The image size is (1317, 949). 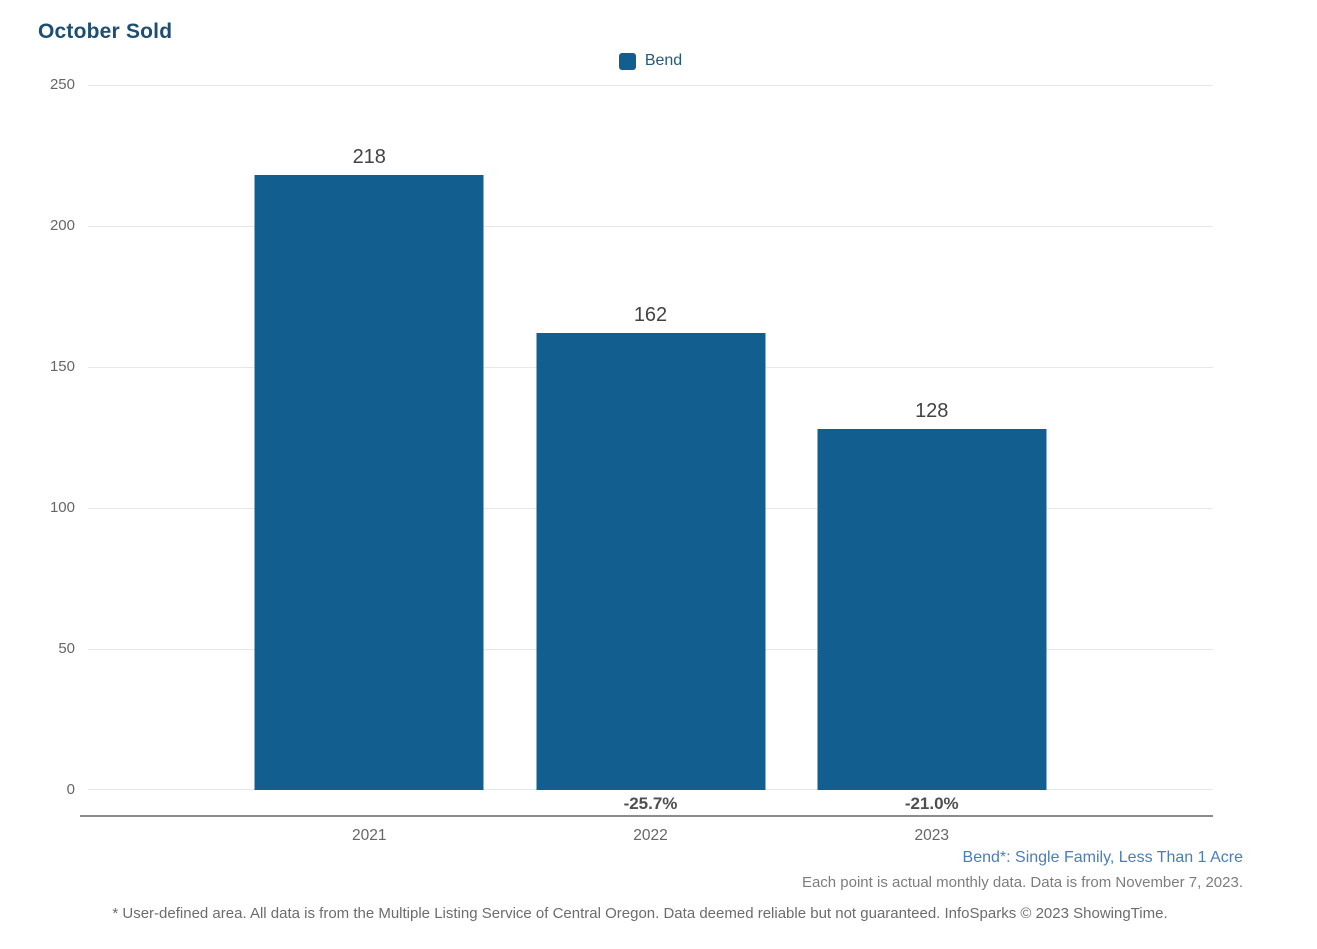 What do you see at coordinates (932, 411) in the screenshot?
I see `bar-value-2023: 128` at bounding box center [932, 411].